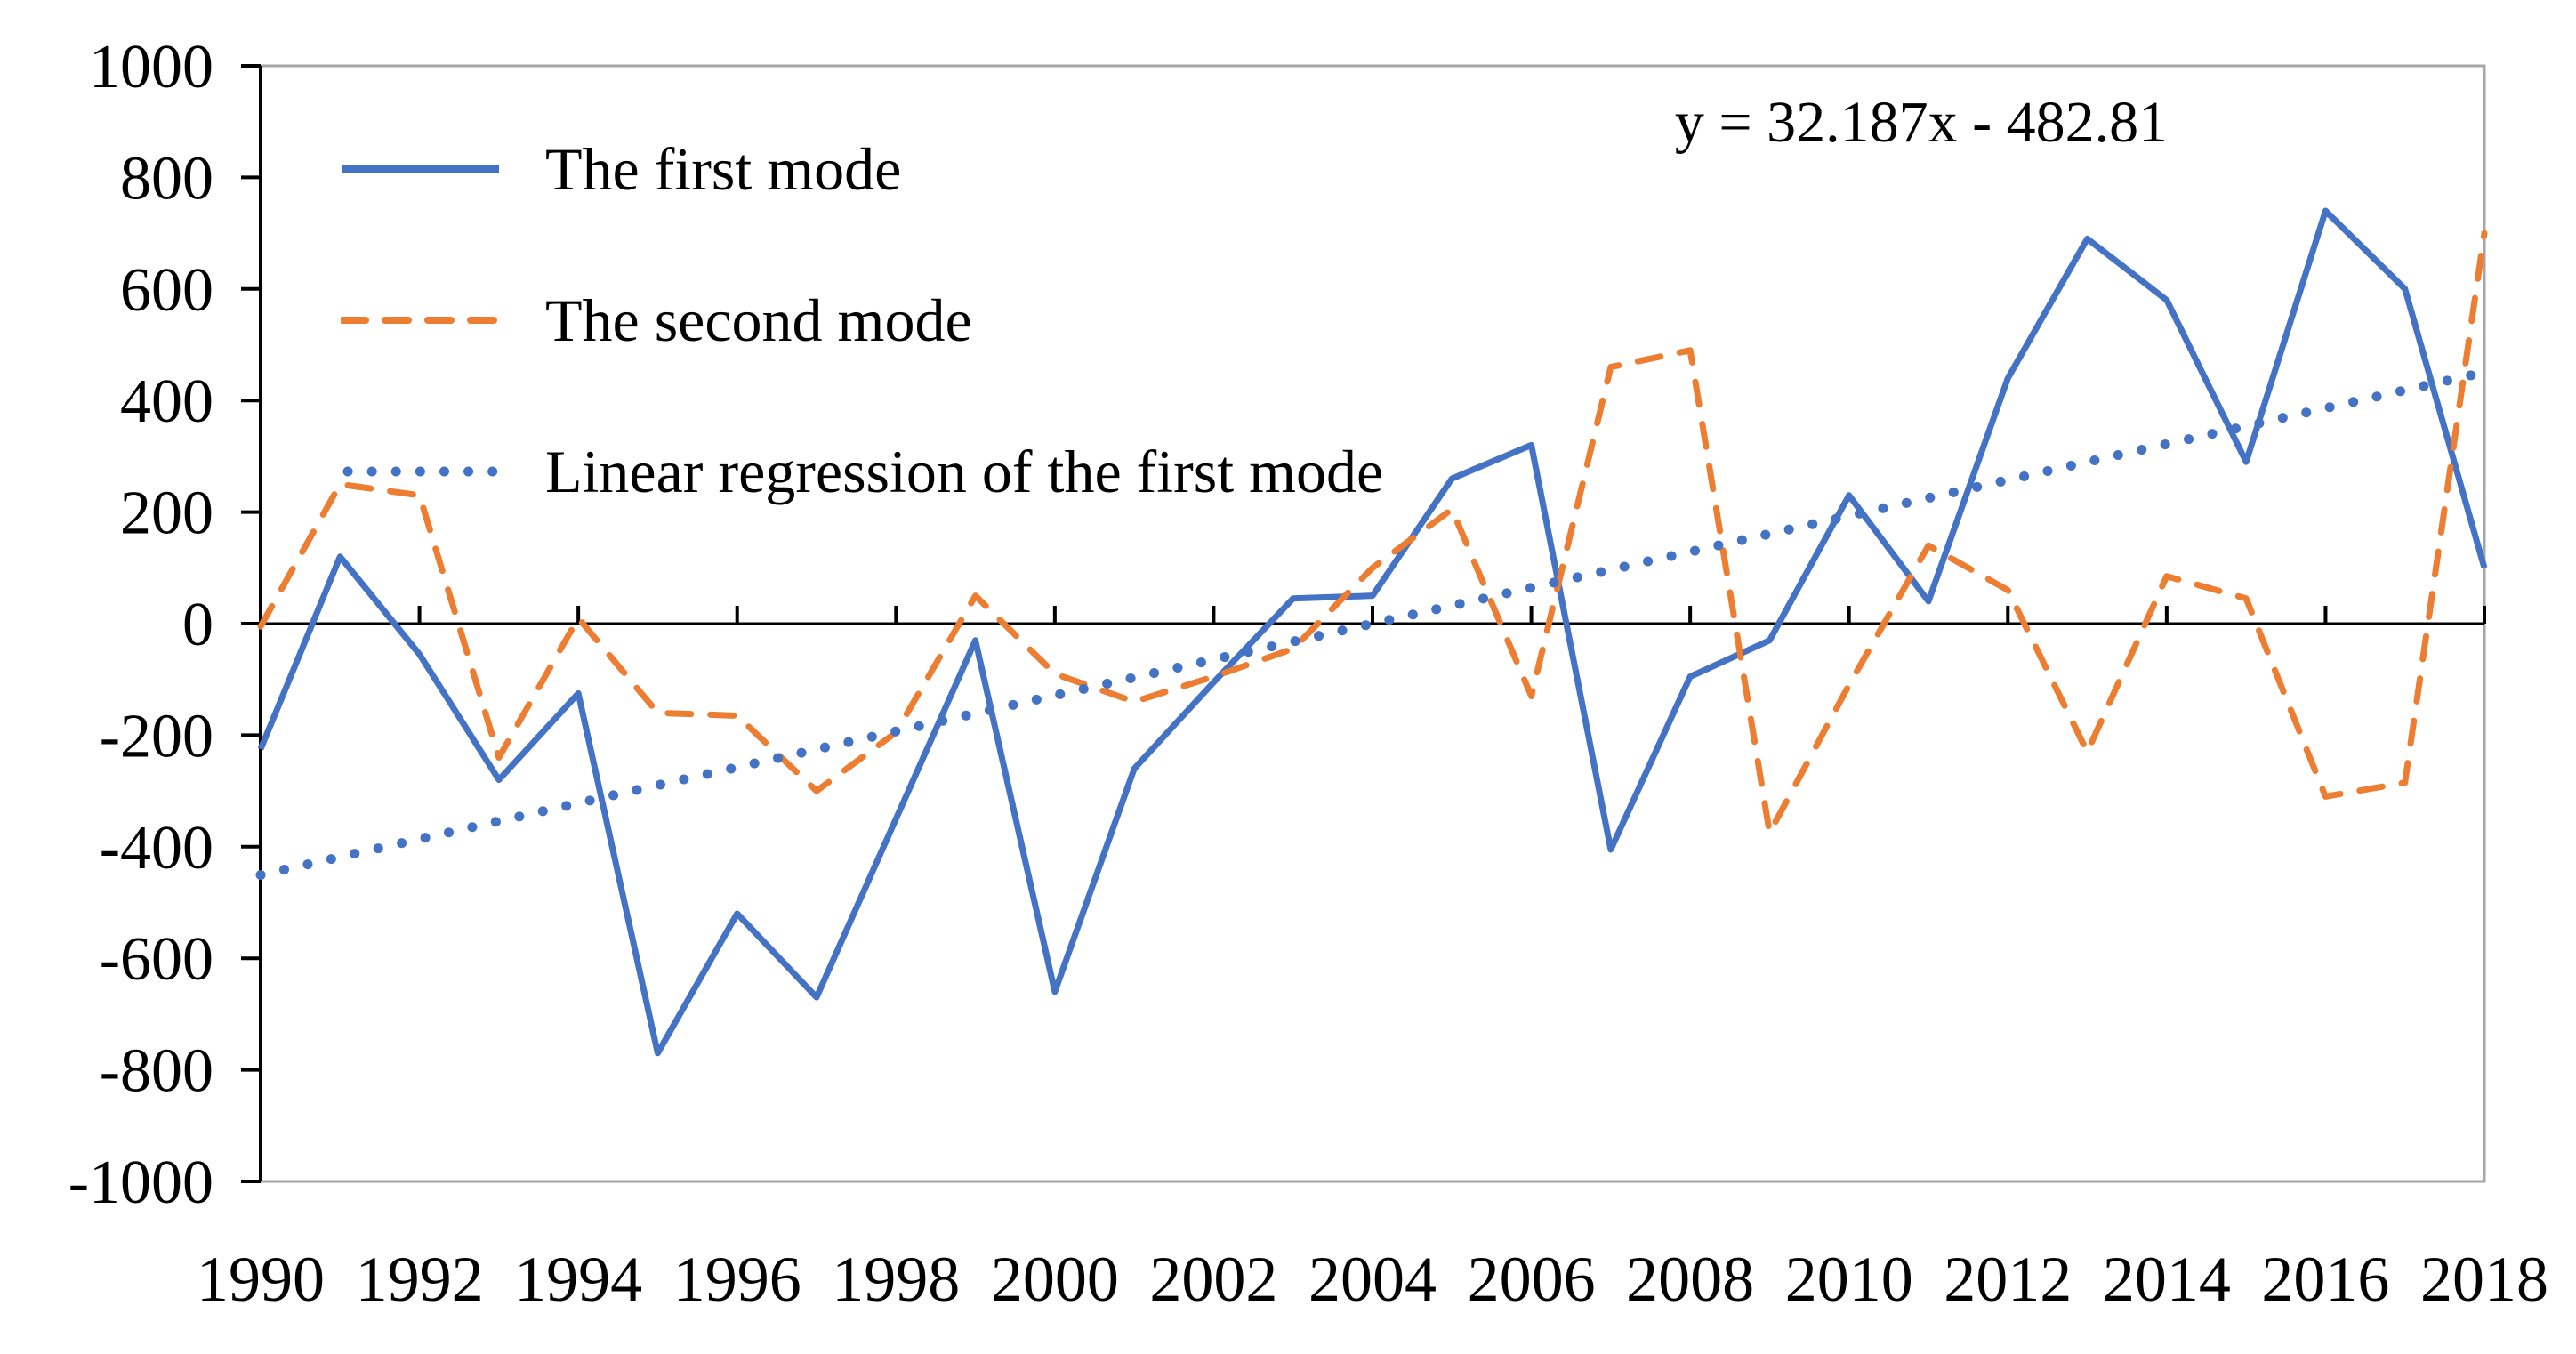 This screenshot has height=1354, width=2576. Describe the element at coordinates (166, 401) in the screenshot. I see `y-axis-label: 400` at that location.